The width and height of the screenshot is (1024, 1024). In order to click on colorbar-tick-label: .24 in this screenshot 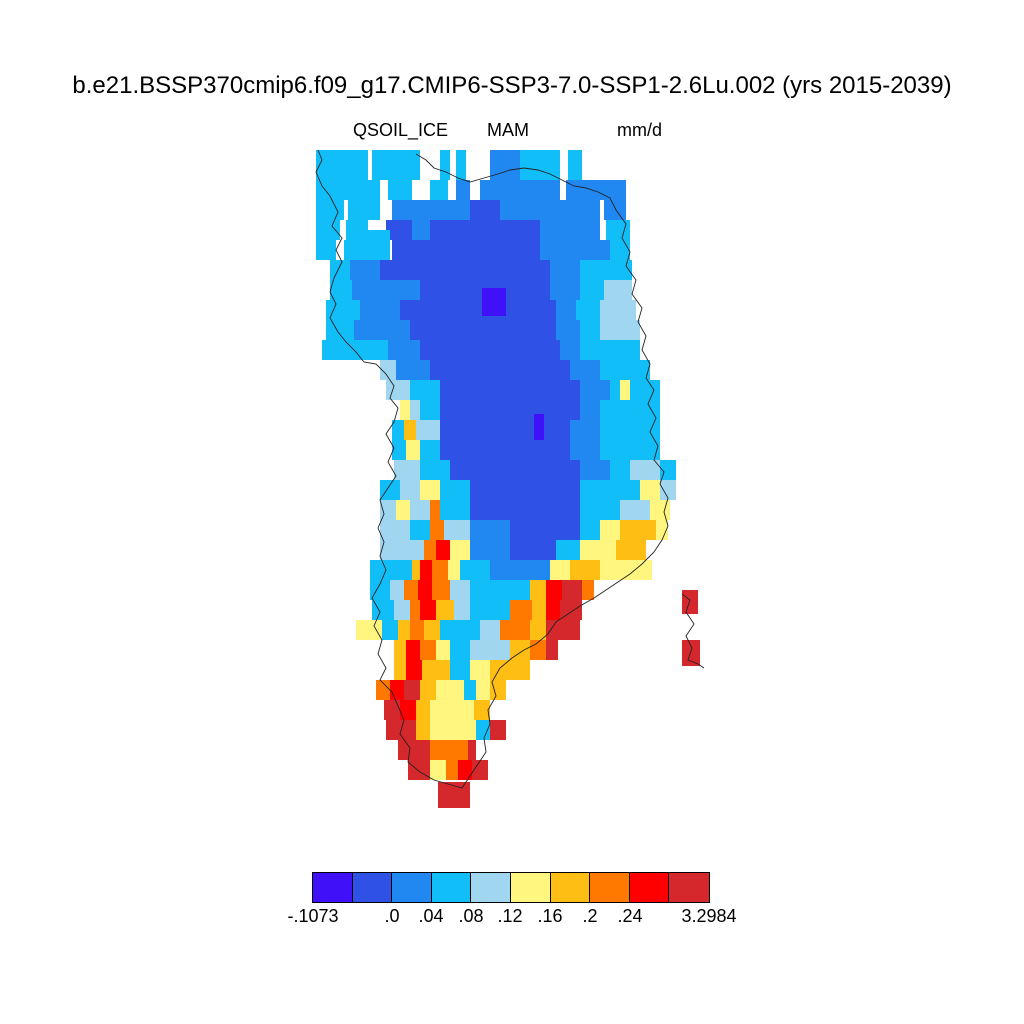, I will do `click(629, 916)`.